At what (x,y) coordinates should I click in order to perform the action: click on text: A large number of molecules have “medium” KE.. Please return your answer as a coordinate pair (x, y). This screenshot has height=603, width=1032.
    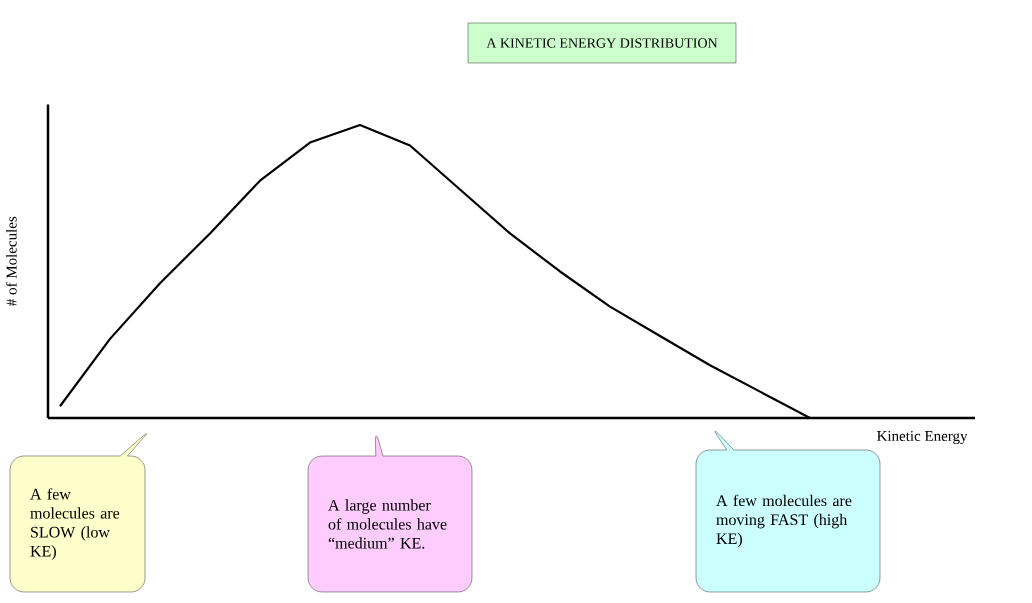
    Looking at the image, I should click on (387, 524).